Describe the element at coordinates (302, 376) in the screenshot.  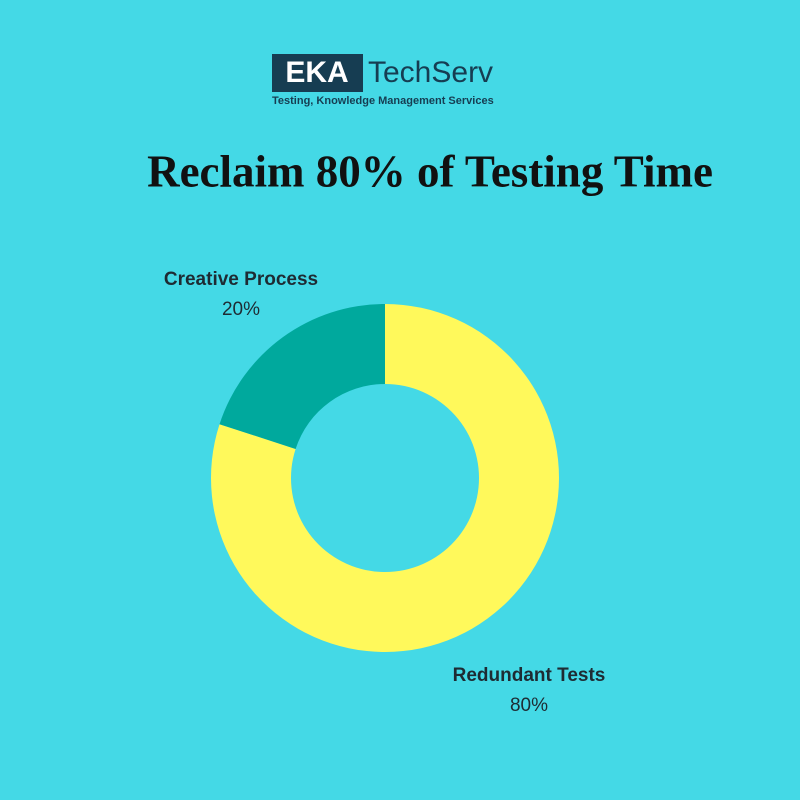
I see `donut-slice` at that location.